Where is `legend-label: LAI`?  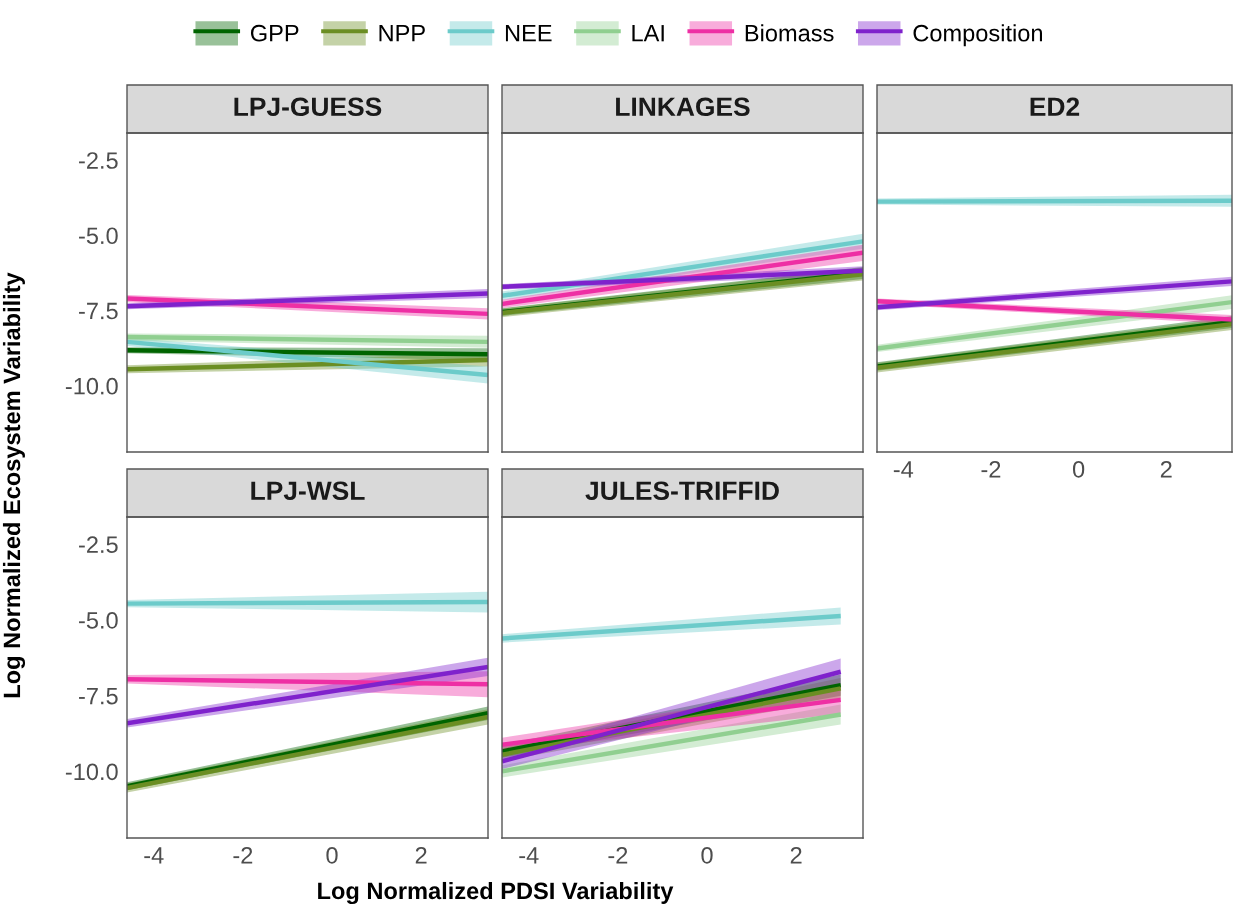 legend-label: LAI is located at coordinates (648, 33).